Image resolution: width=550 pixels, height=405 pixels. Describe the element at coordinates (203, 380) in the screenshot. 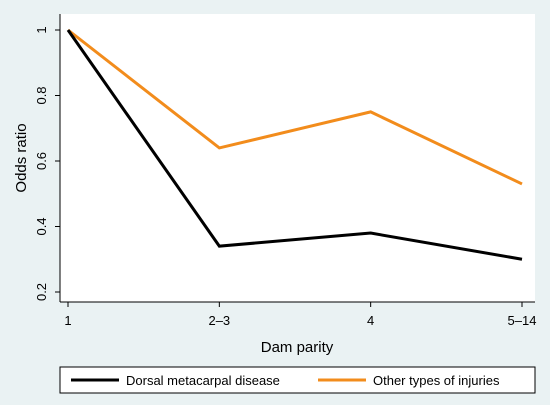

I see `legend-label-dorsal-metacarpal-disease: Dorsal metacarpal disease` at that location.